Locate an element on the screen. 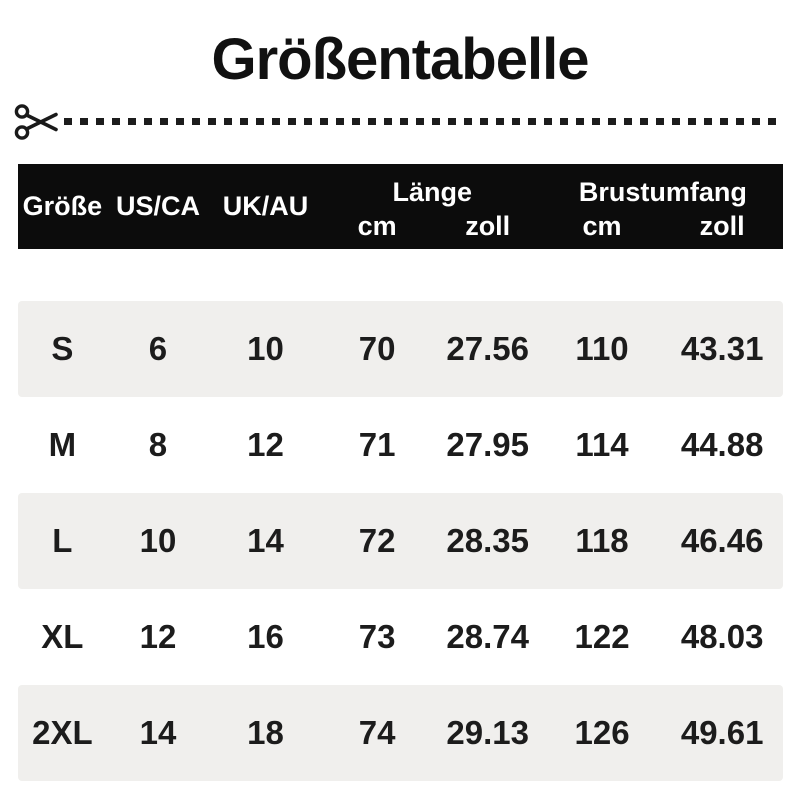 This screenshot has width=800, height=800. chest-cm-cell: 126 is located at coordinates (602, 732).